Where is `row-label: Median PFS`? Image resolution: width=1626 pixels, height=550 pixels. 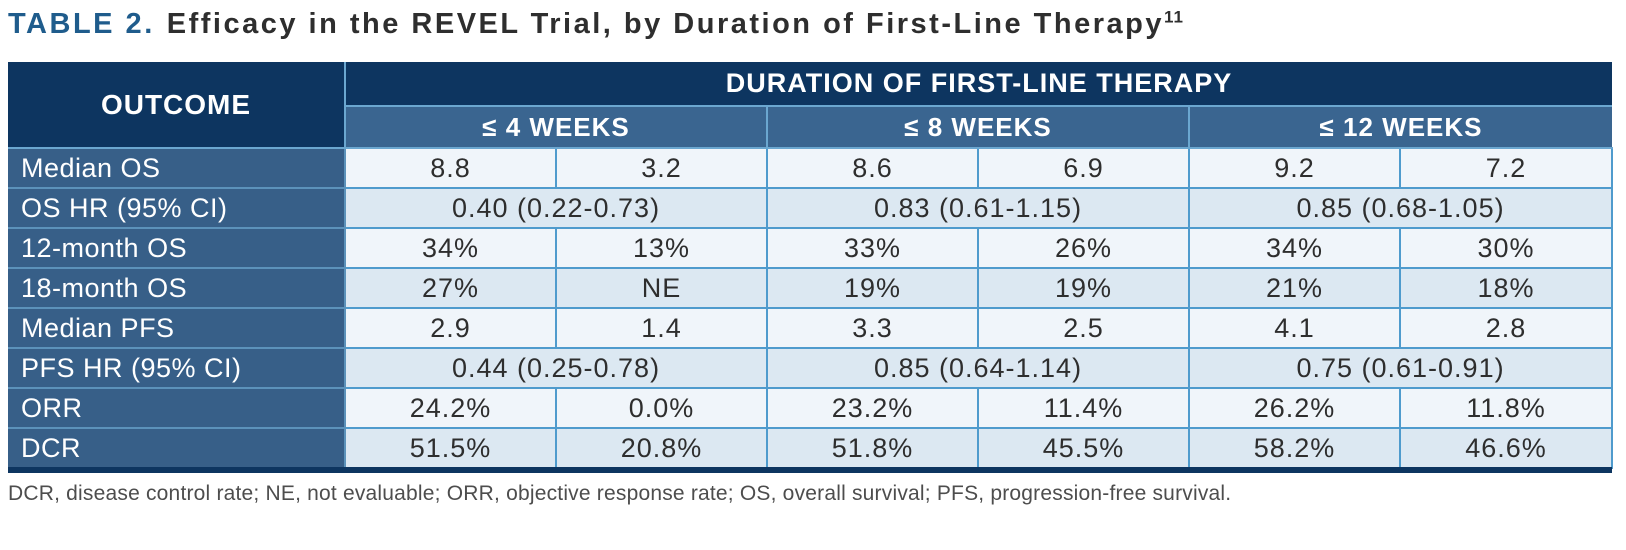
row-label: Median PFS is located at coordinates (177, 328).